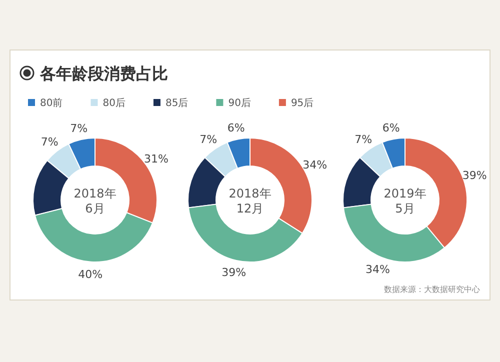 This screenshot has width=500, height=362. What do you see at coordinates (90, 274) in the screenshot?
I see `data-label: 40%` at bounding box center [90, 274].